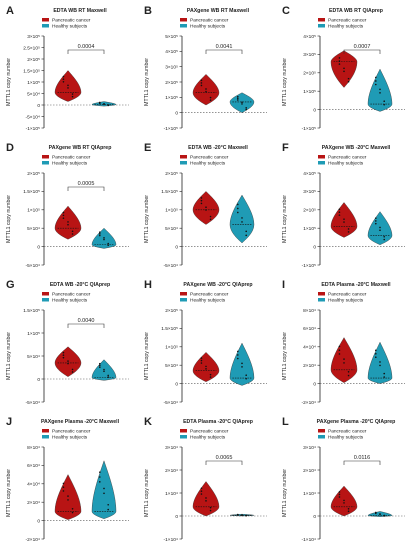  I want to click on panel-title: EDTA Plasma -20°C Maxwell, so click(356, 285).